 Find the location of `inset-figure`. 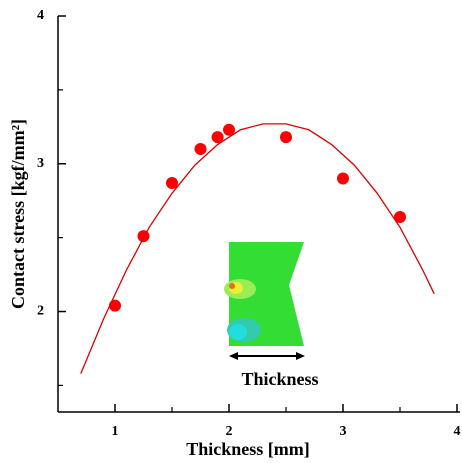

inset-figure is located at coordinates (264, 301).